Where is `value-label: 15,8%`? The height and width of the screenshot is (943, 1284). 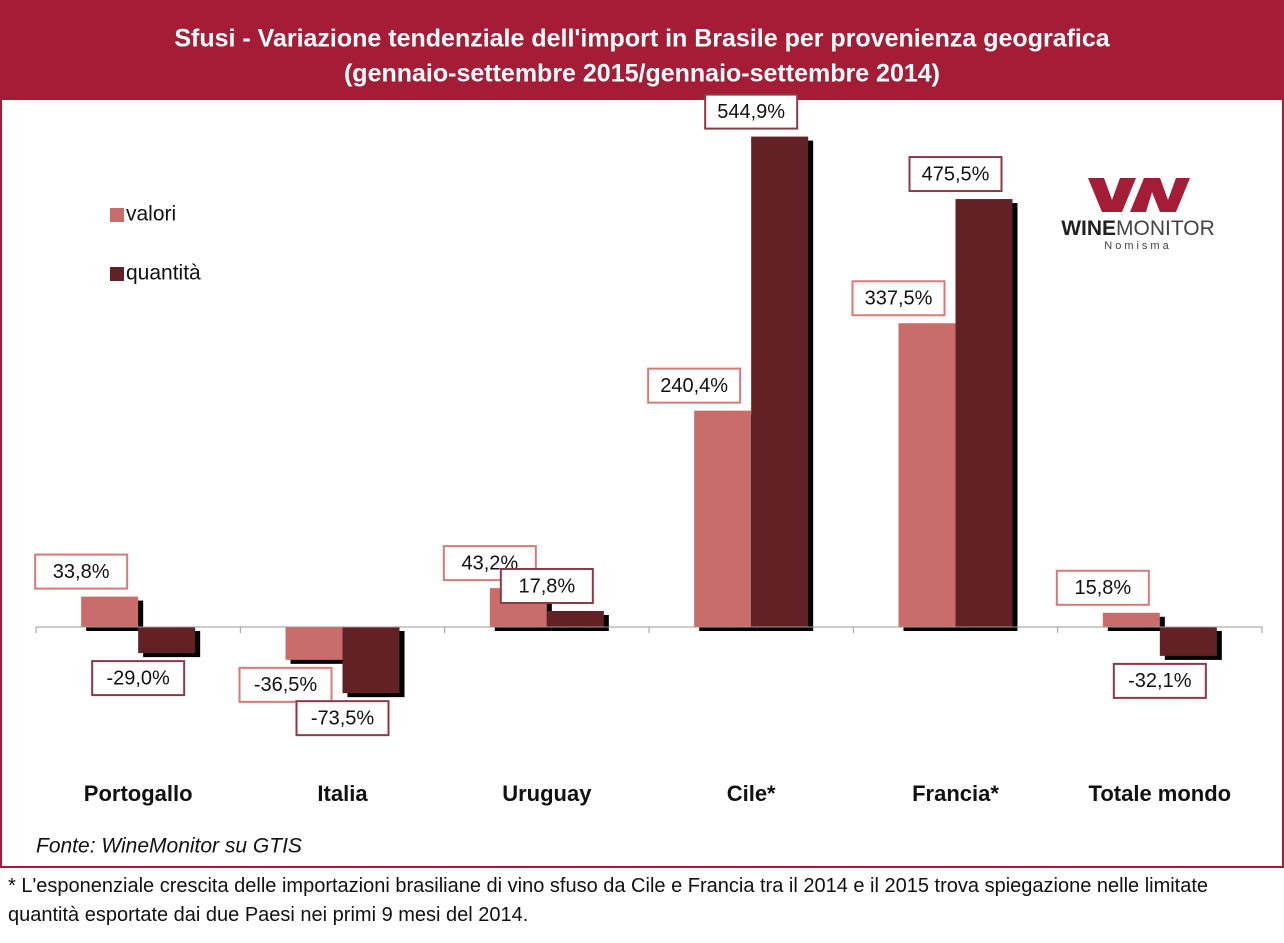
value-label: 15,8% is located at coordinates (1102, 588).